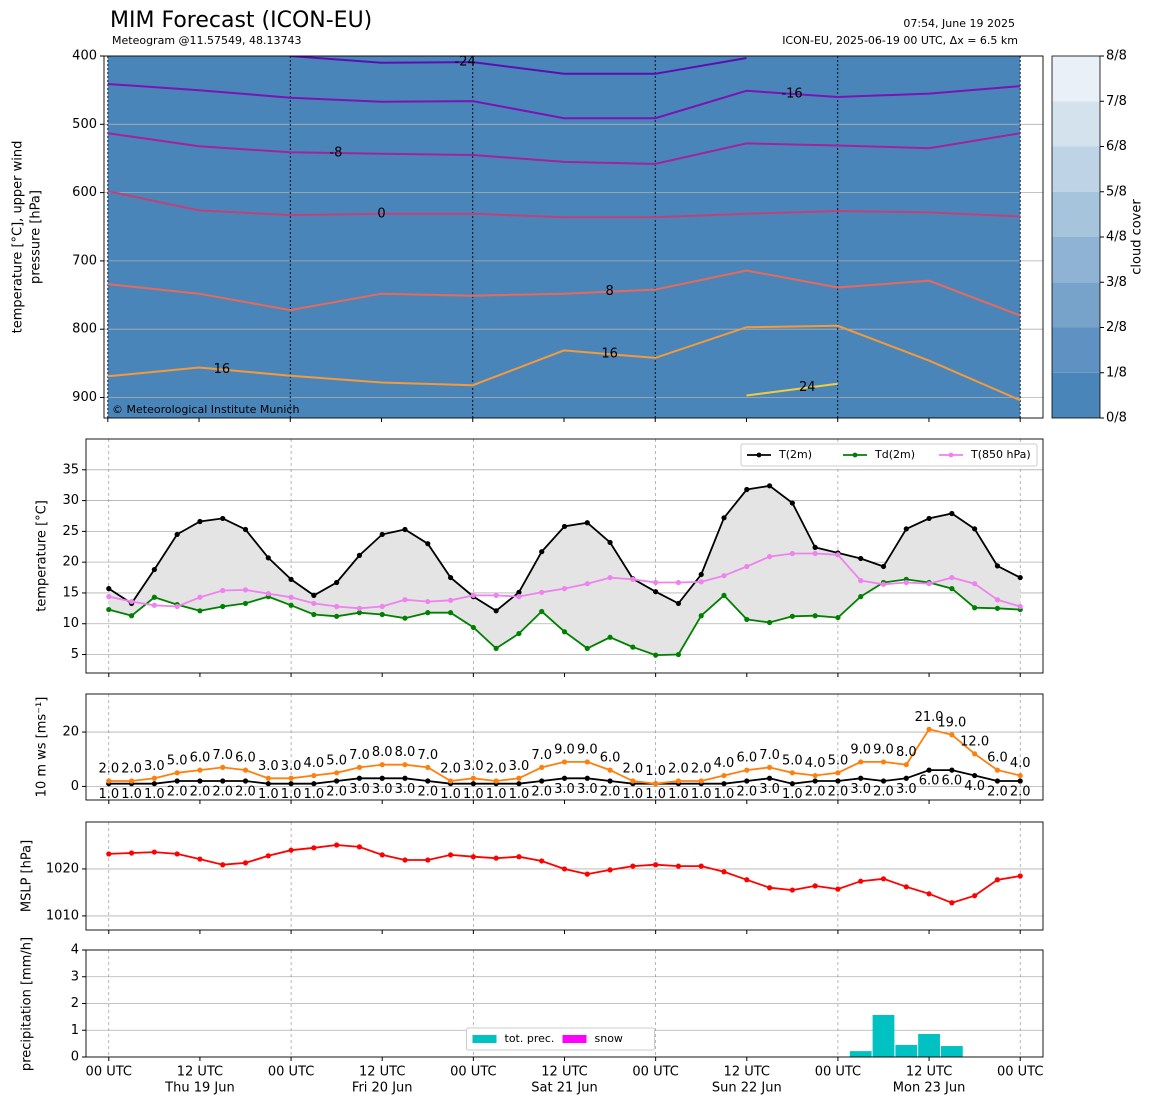 The width and height of the screenshot is (1155, 1105). What do you see at coordinates (564, 570) in the screenshot?
I see `shaded-spread` at bounding box center [564, 570].